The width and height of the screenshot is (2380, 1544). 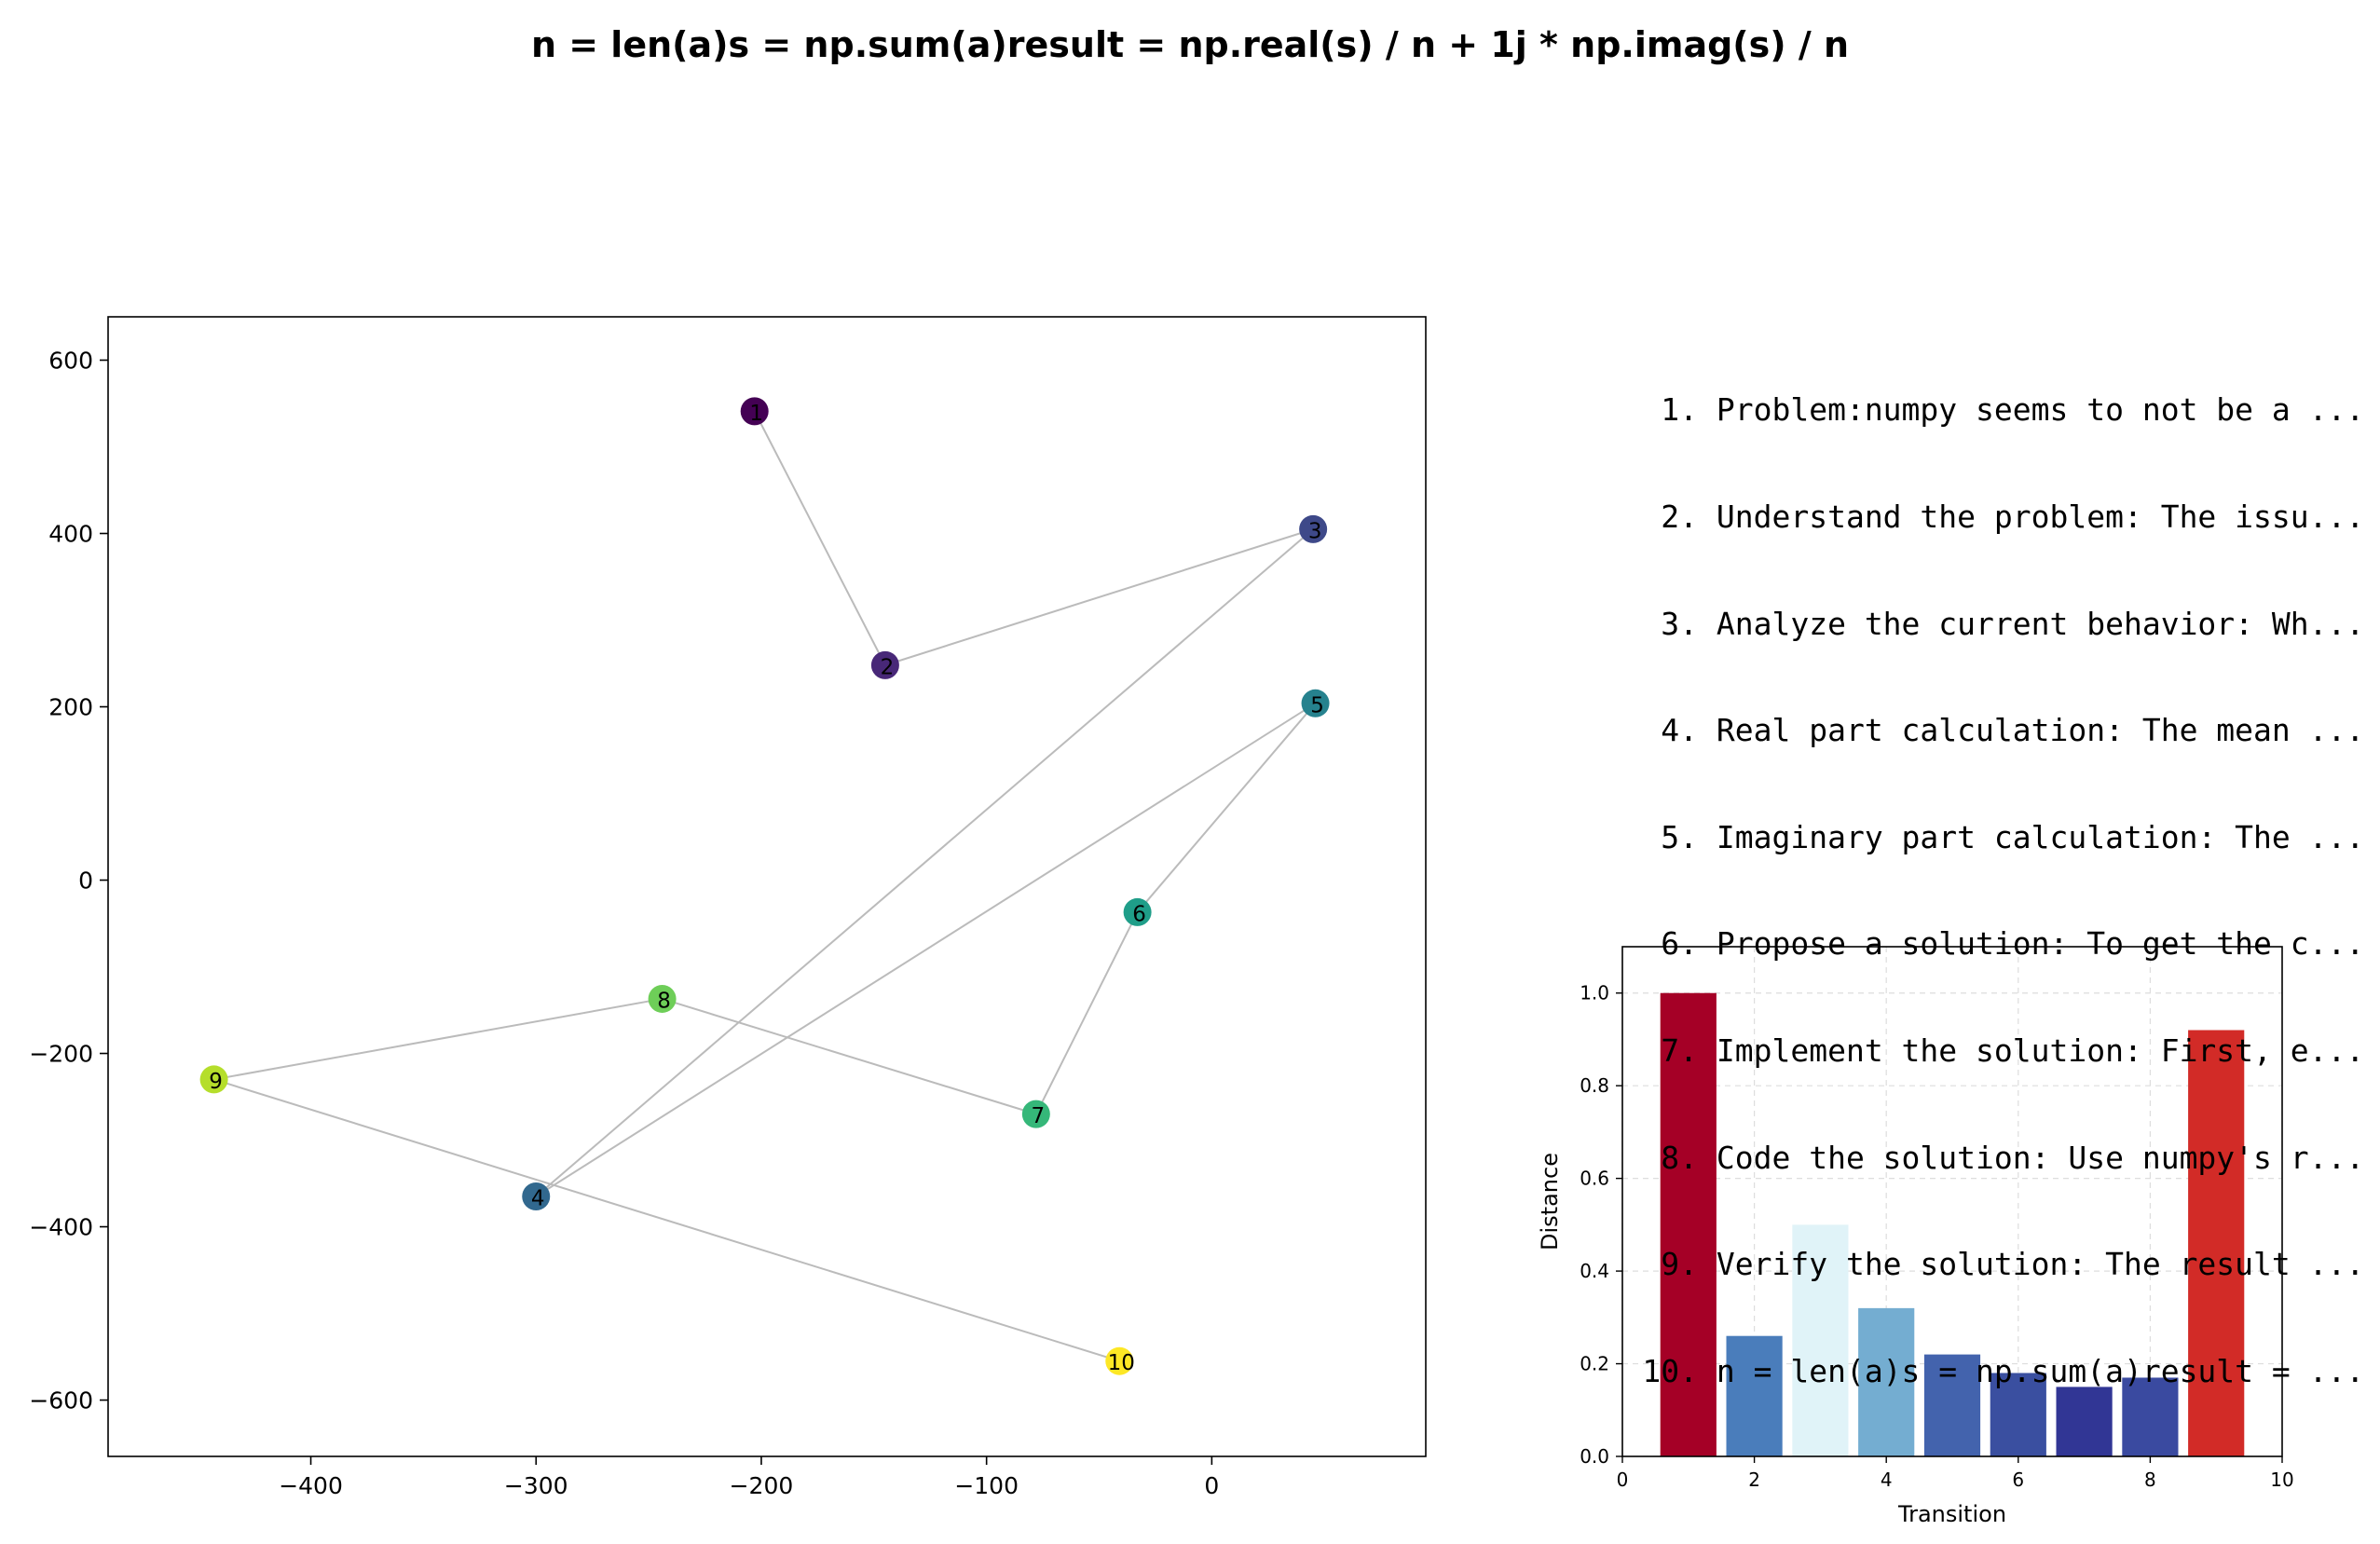 I want to click on point-label: 1, so click(x=756, y=414).